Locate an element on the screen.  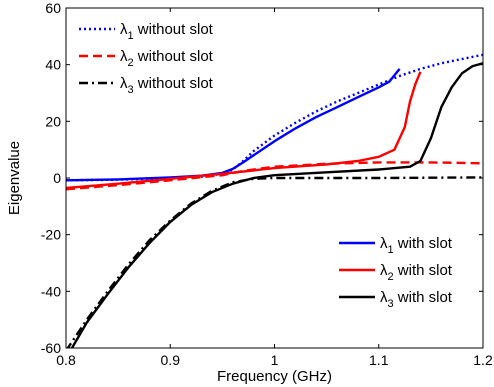
x-tick-label: 1.2 is located at coordinates (483, 360).